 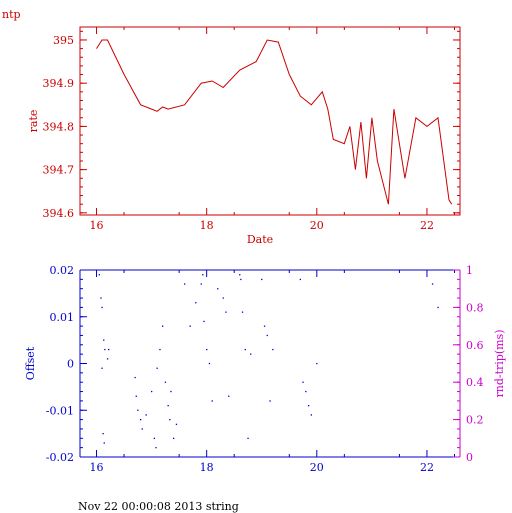 What do you see at coordinates (11, 14) in the screenshot?
I see `header-label: ntp` at bounding box center [11, 14].